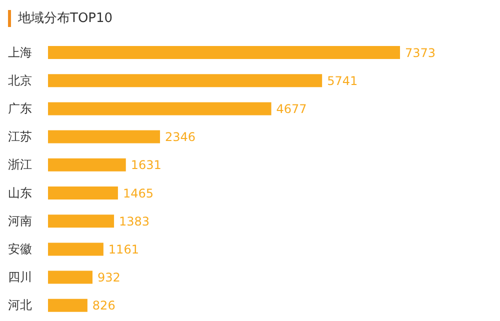 Image resolution: width=500 pixels, height=321 pixels. What do you see at coordinates (20, 193) in the screenshot?
I see `y-tick-label: 山东` at bounding box center [20, 193].